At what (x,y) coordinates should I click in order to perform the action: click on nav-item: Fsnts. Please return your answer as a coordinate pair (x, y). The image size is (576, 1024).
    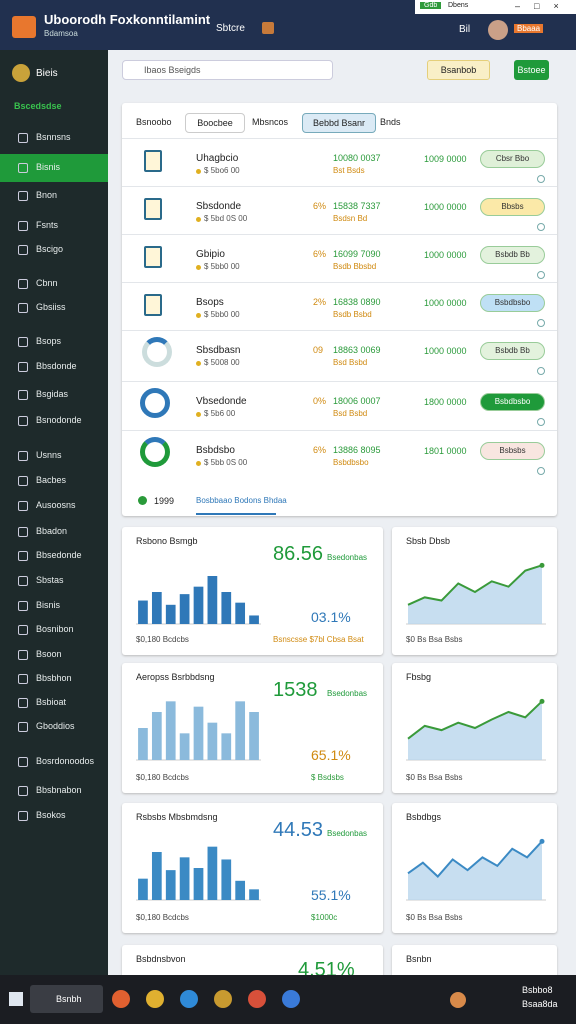
    Looking at the image, I should click on (47, 225).